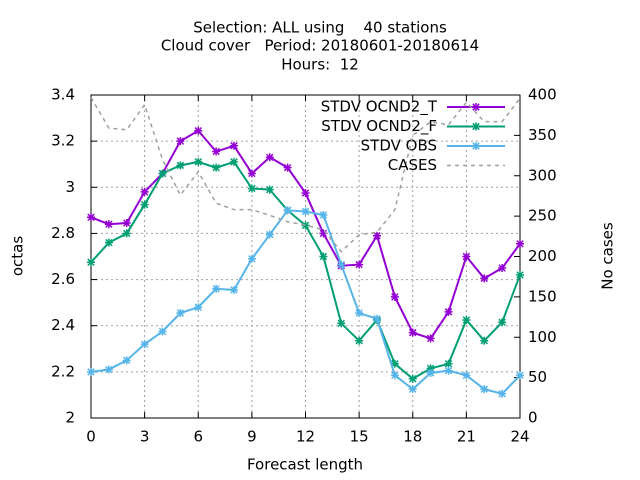 This screenshot has height=480, width=640. Describe the element at coordinates (542, 337) in the screenshot. I see `y2-tick-label: 100` at that location.